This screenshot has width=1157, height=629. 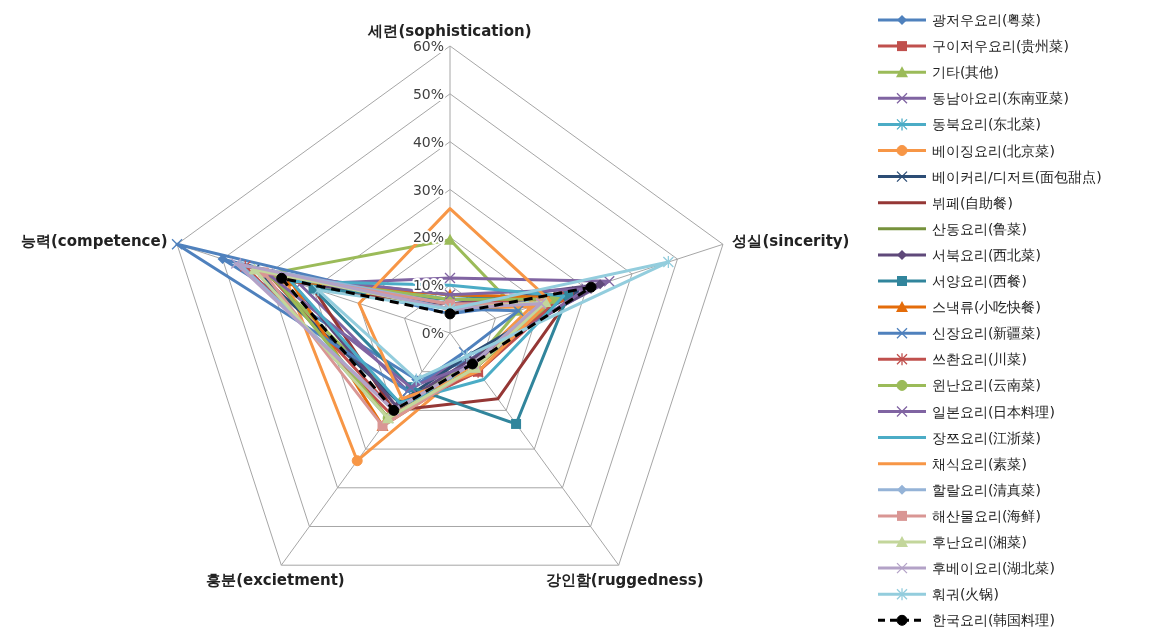 What do you see at coordinates (428, 46) in the screenshot?
I see `y-tick-label: 60%` at bounding box center [428, 46].